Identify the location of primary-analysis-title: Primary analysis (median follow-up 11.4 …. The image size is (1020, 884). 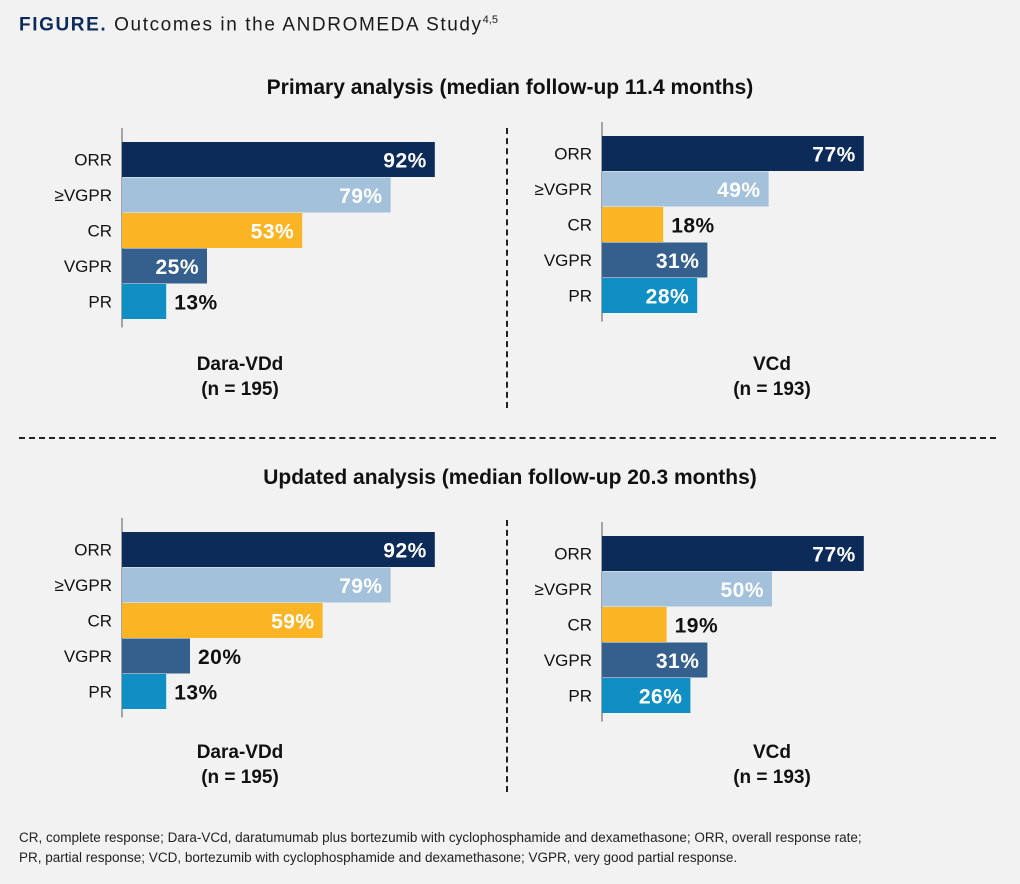
(510, 87).